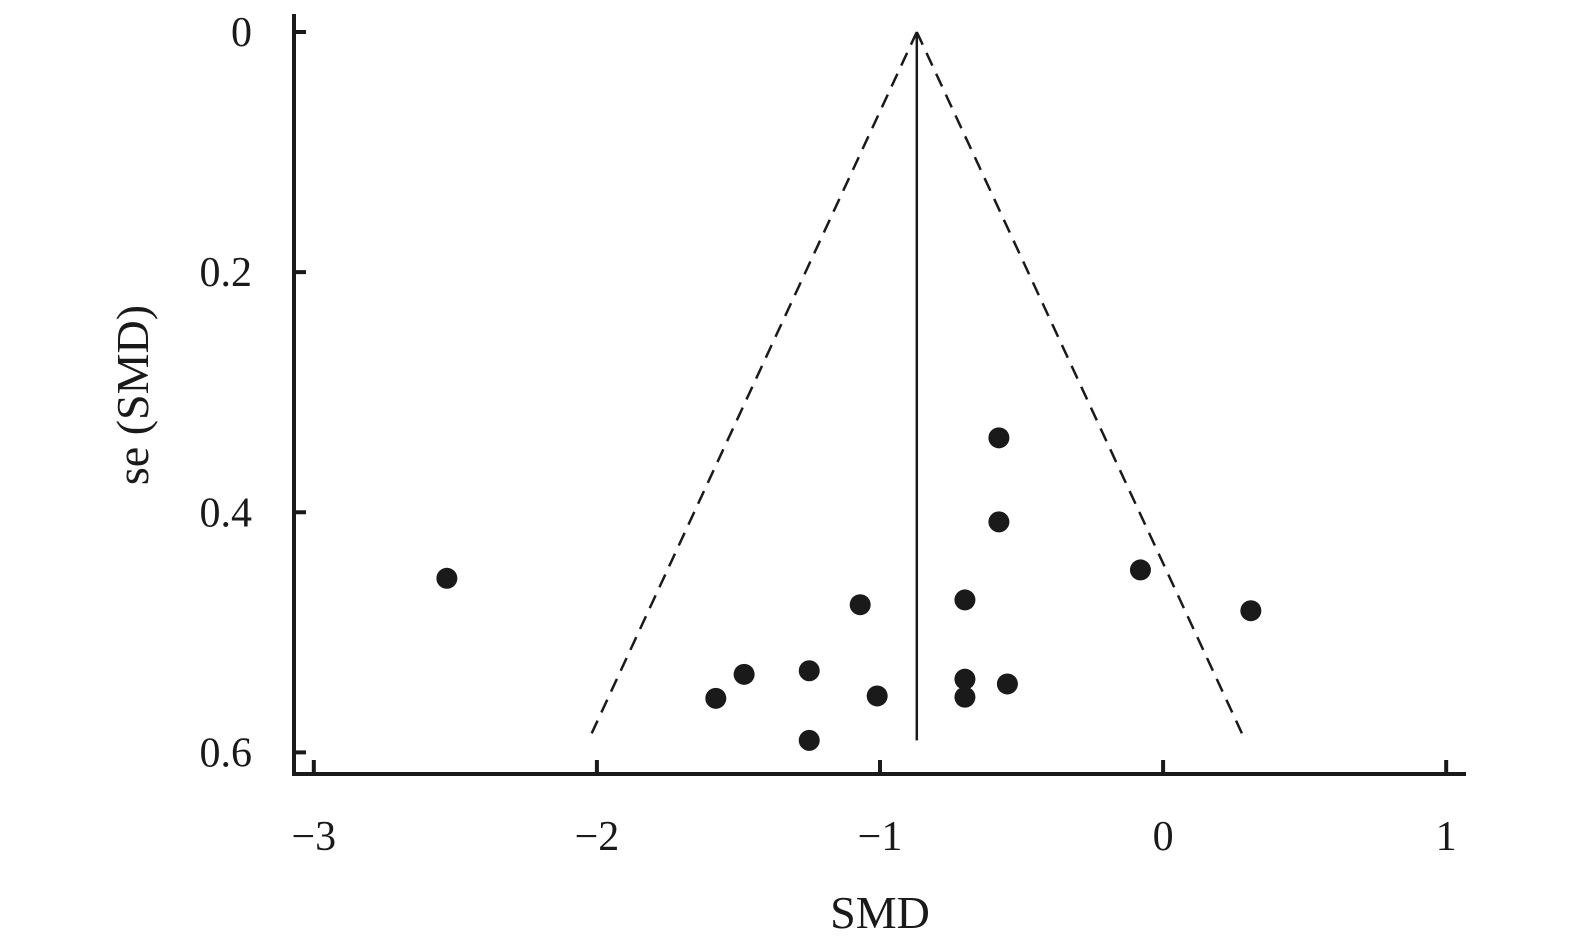 Image resolution: width=1575 pixels, height=951 pixels. Describe the element at coordinates (1446, 837) in the screenshot. I see `x-tick-label: 1` at that location.